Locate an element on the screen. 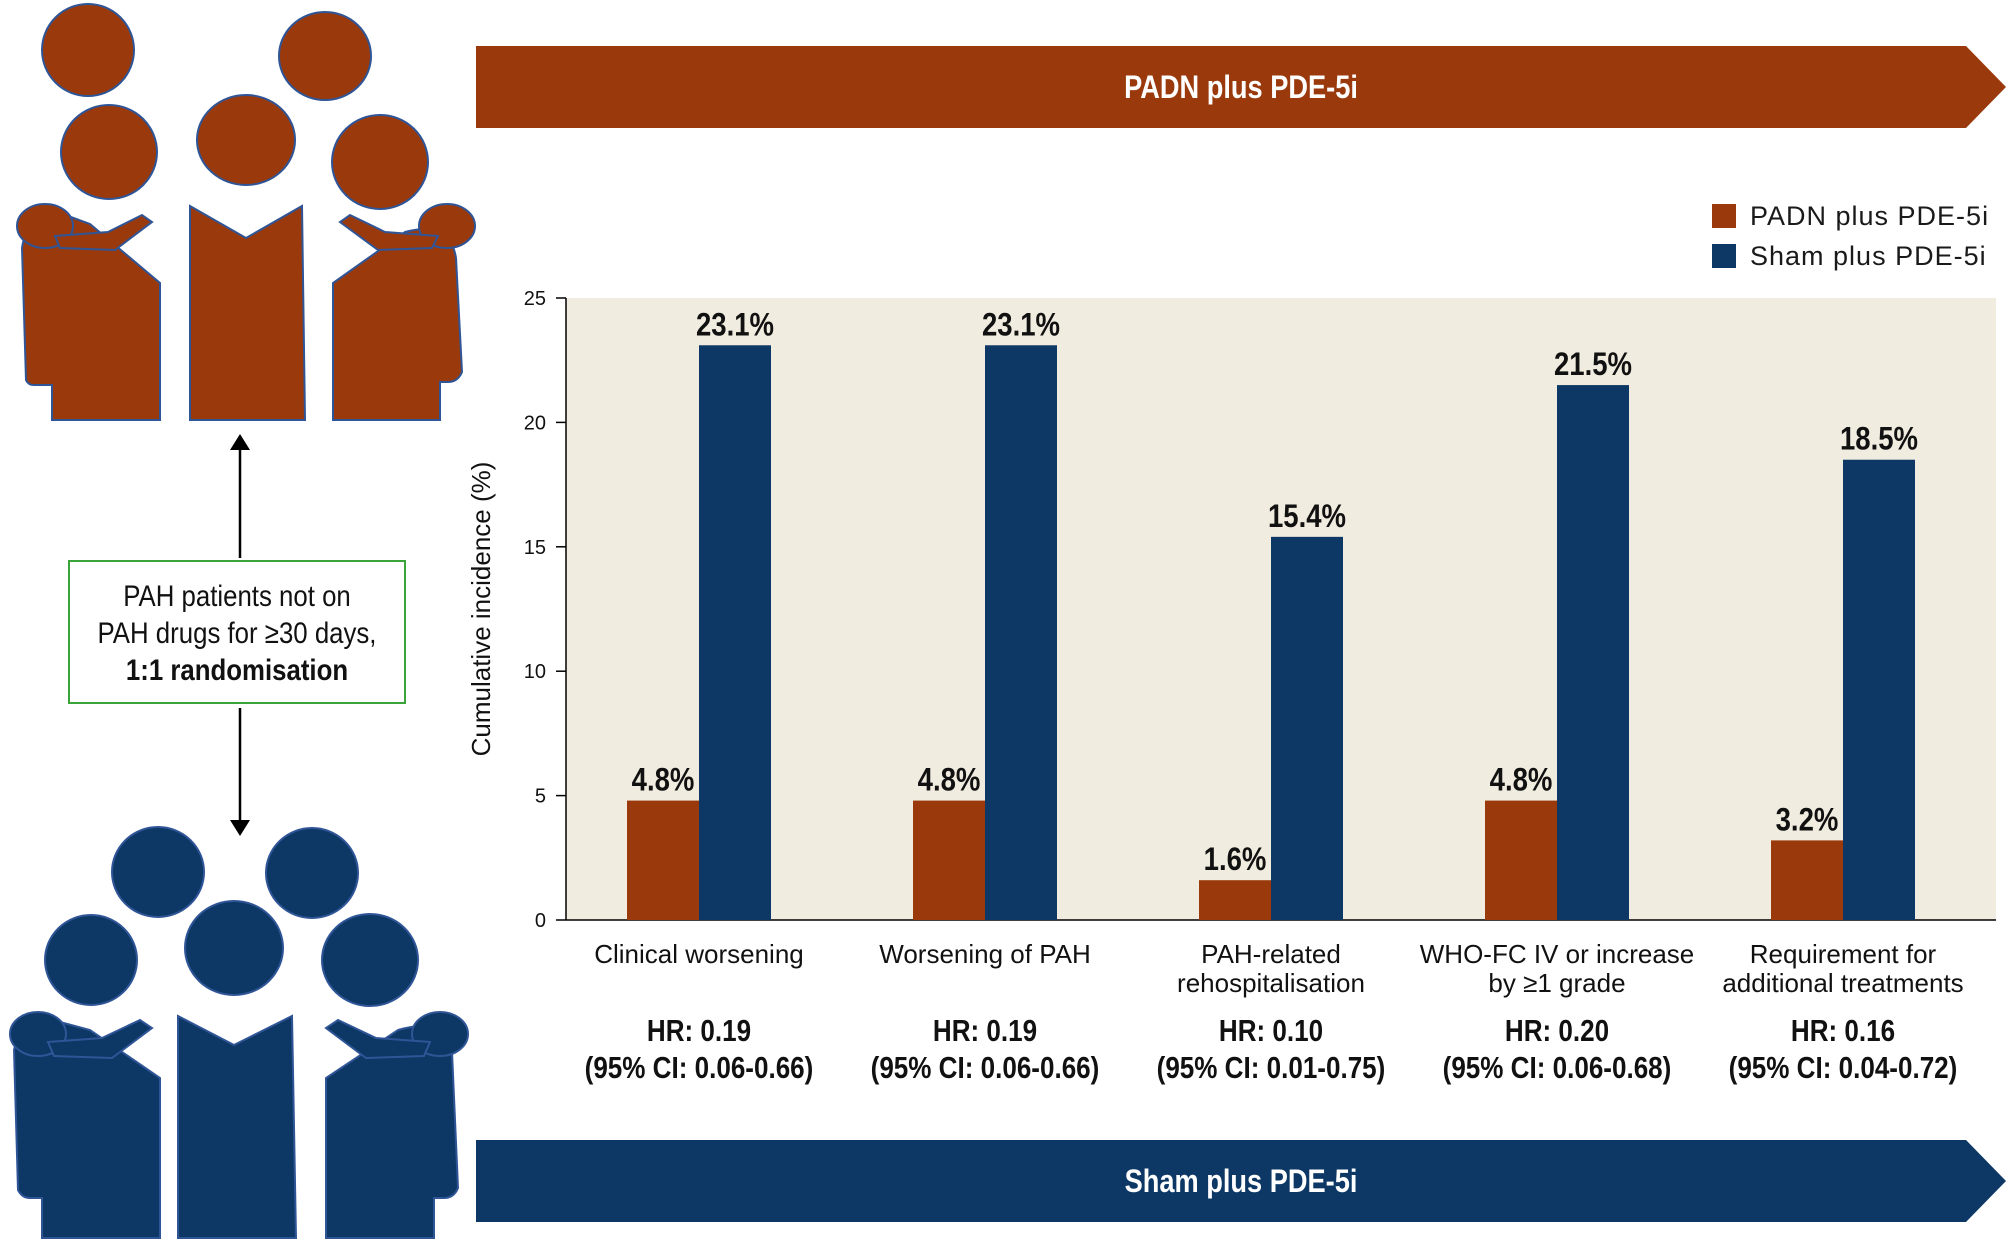 This screenshot has width=2011, height=1241. hr-confidence-interval: (95% CI: 0.01-0.75) is located at coordinates (1271, 1067).